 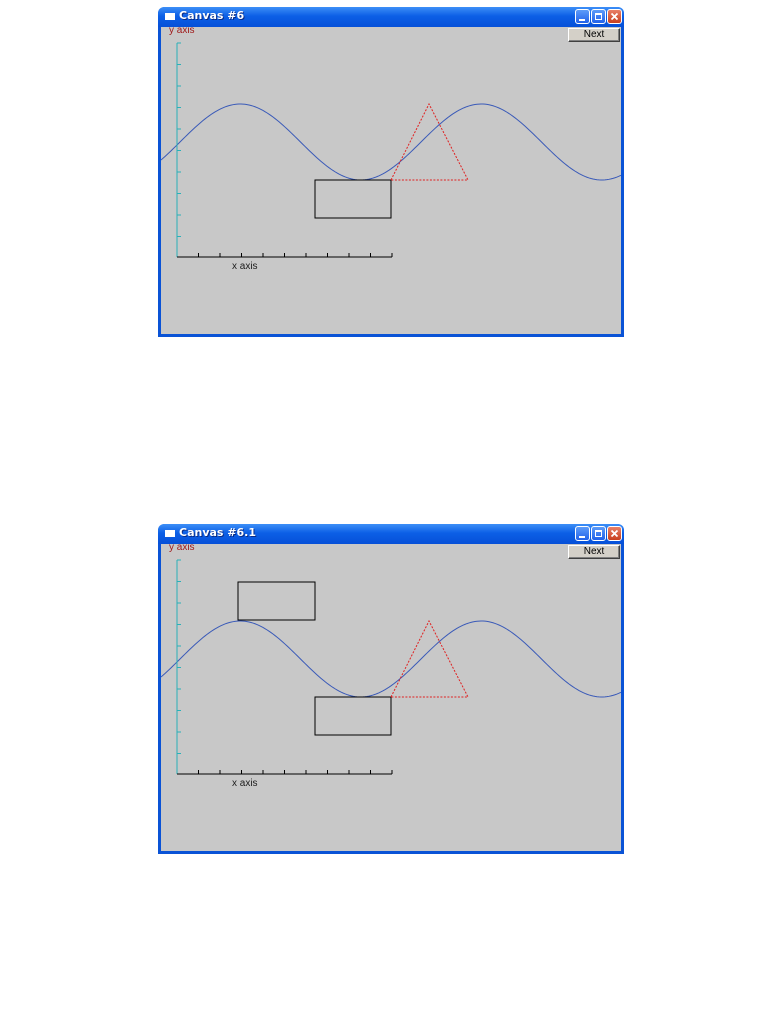 I want to click on window-title: Canvas #6.1, so click(x=217, y=532).